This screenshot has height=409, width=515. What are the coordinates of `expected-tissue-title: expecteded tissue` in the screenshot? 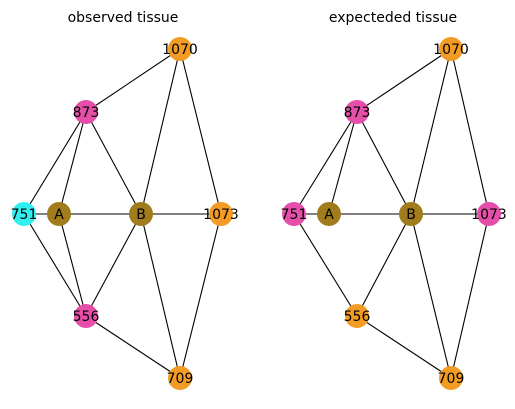 It's located at (393, 18).